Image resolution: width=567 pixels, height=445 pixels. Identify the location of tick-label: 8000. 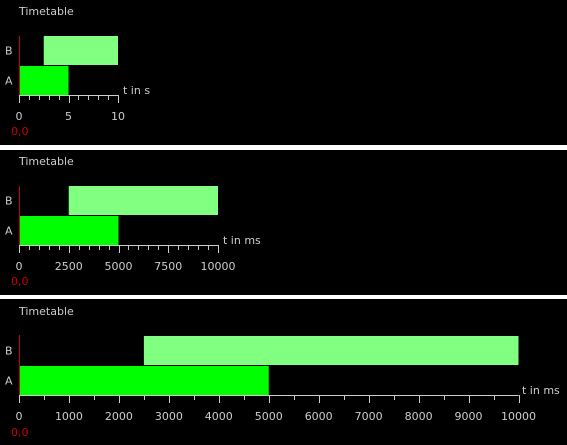
(419, 416).